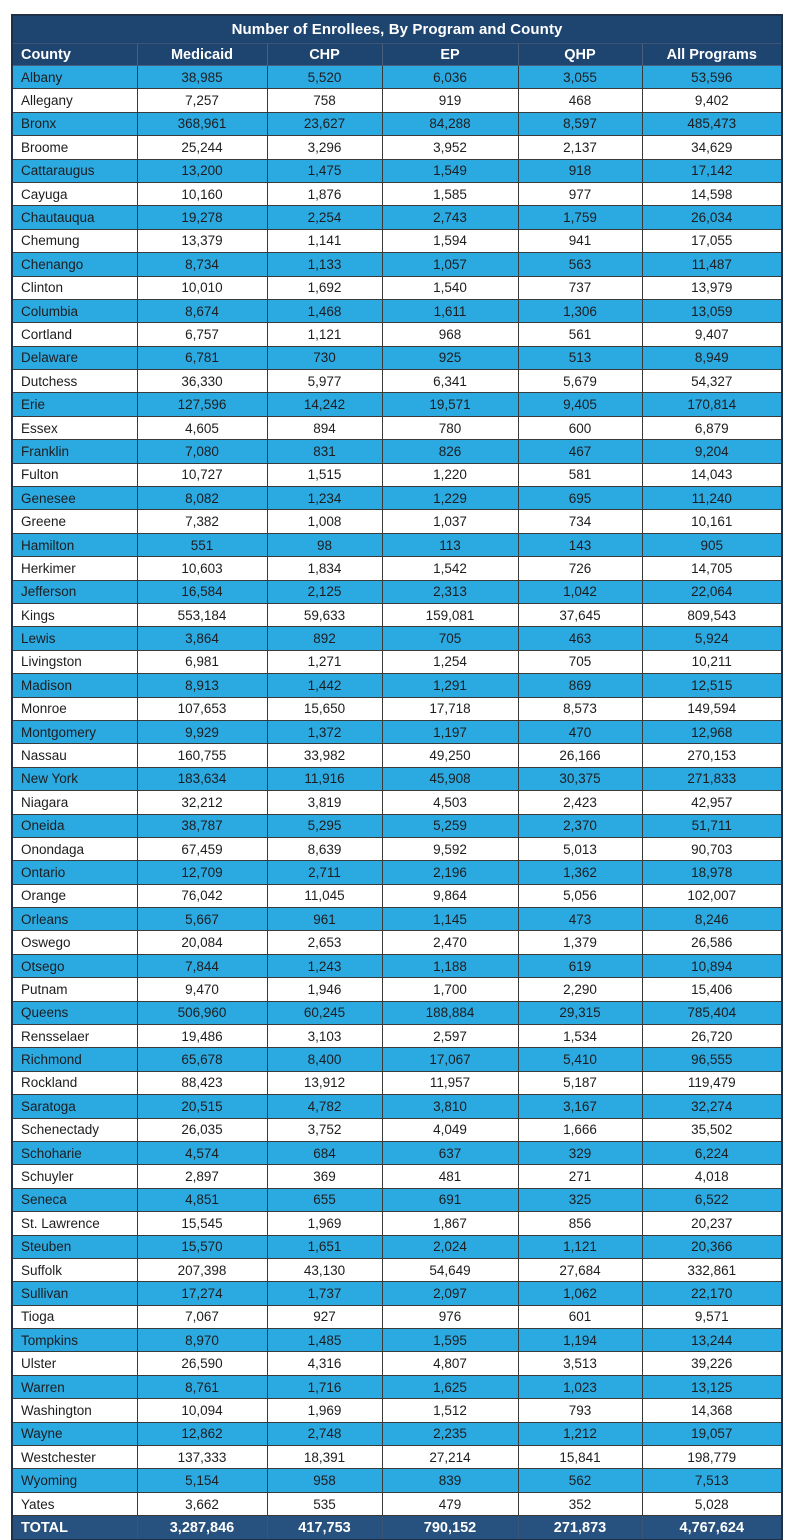 The width and height of the screenshot is (791, 1540). I want to click on value-cell: 10,160, so click(202, 194).